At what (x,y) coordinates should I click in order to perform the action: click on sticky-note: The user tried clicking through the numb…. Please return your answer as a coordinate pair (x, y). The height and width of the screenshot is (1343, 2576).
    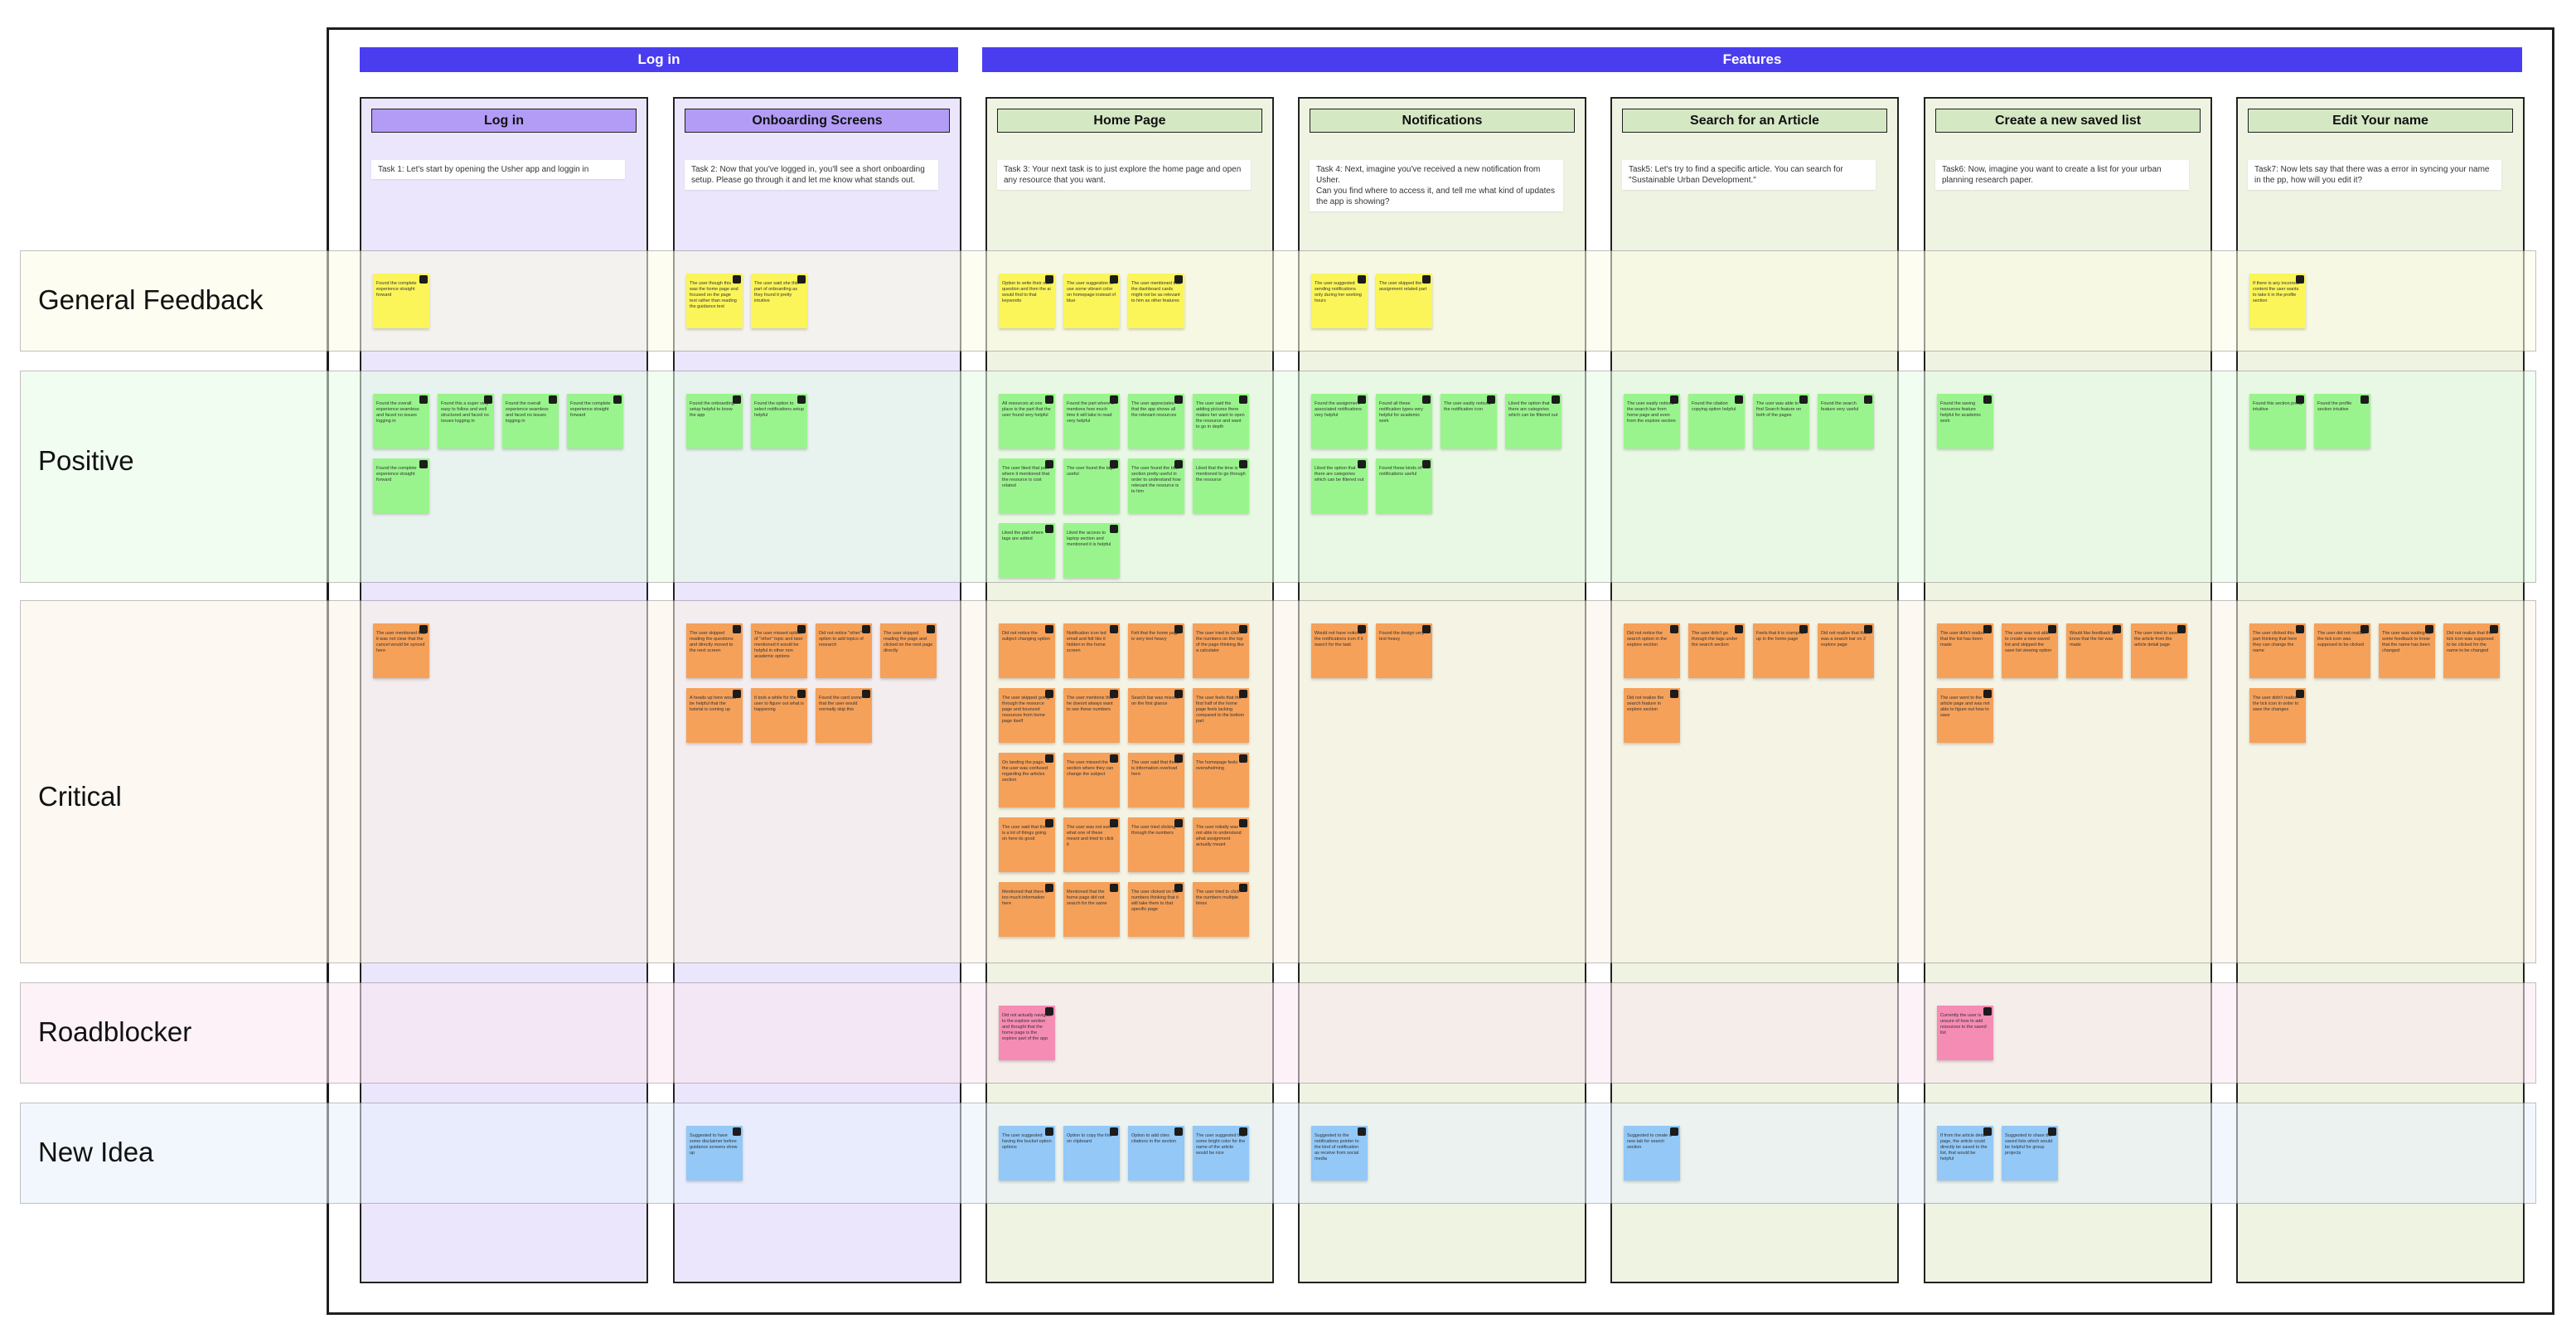
    Looking at the image, I should click on (1156, 844).